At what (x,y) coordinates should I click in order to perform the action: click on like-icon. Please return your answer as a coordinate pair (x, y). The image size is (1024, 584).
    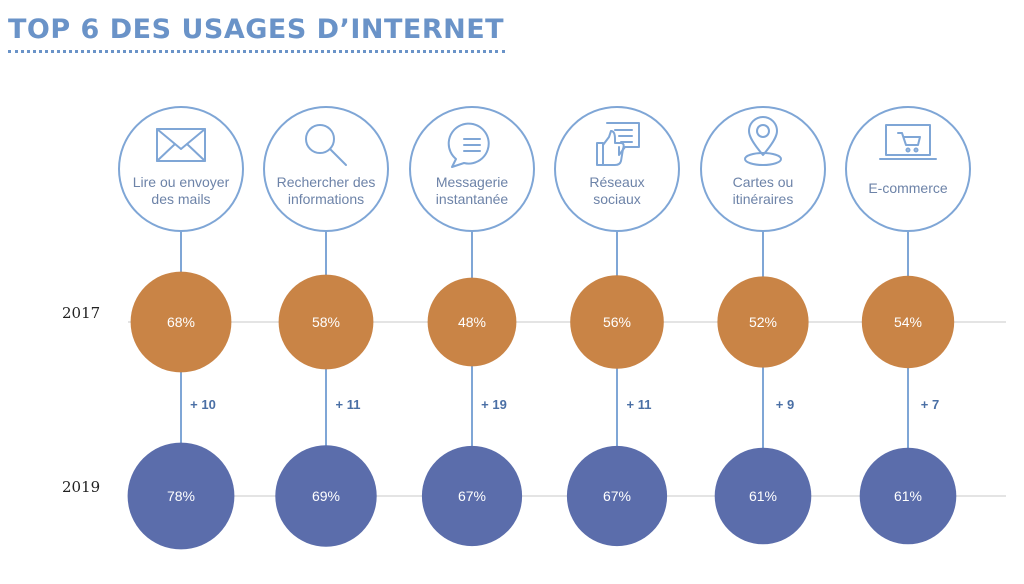
    Looking at the image, I should click on (618, 144).